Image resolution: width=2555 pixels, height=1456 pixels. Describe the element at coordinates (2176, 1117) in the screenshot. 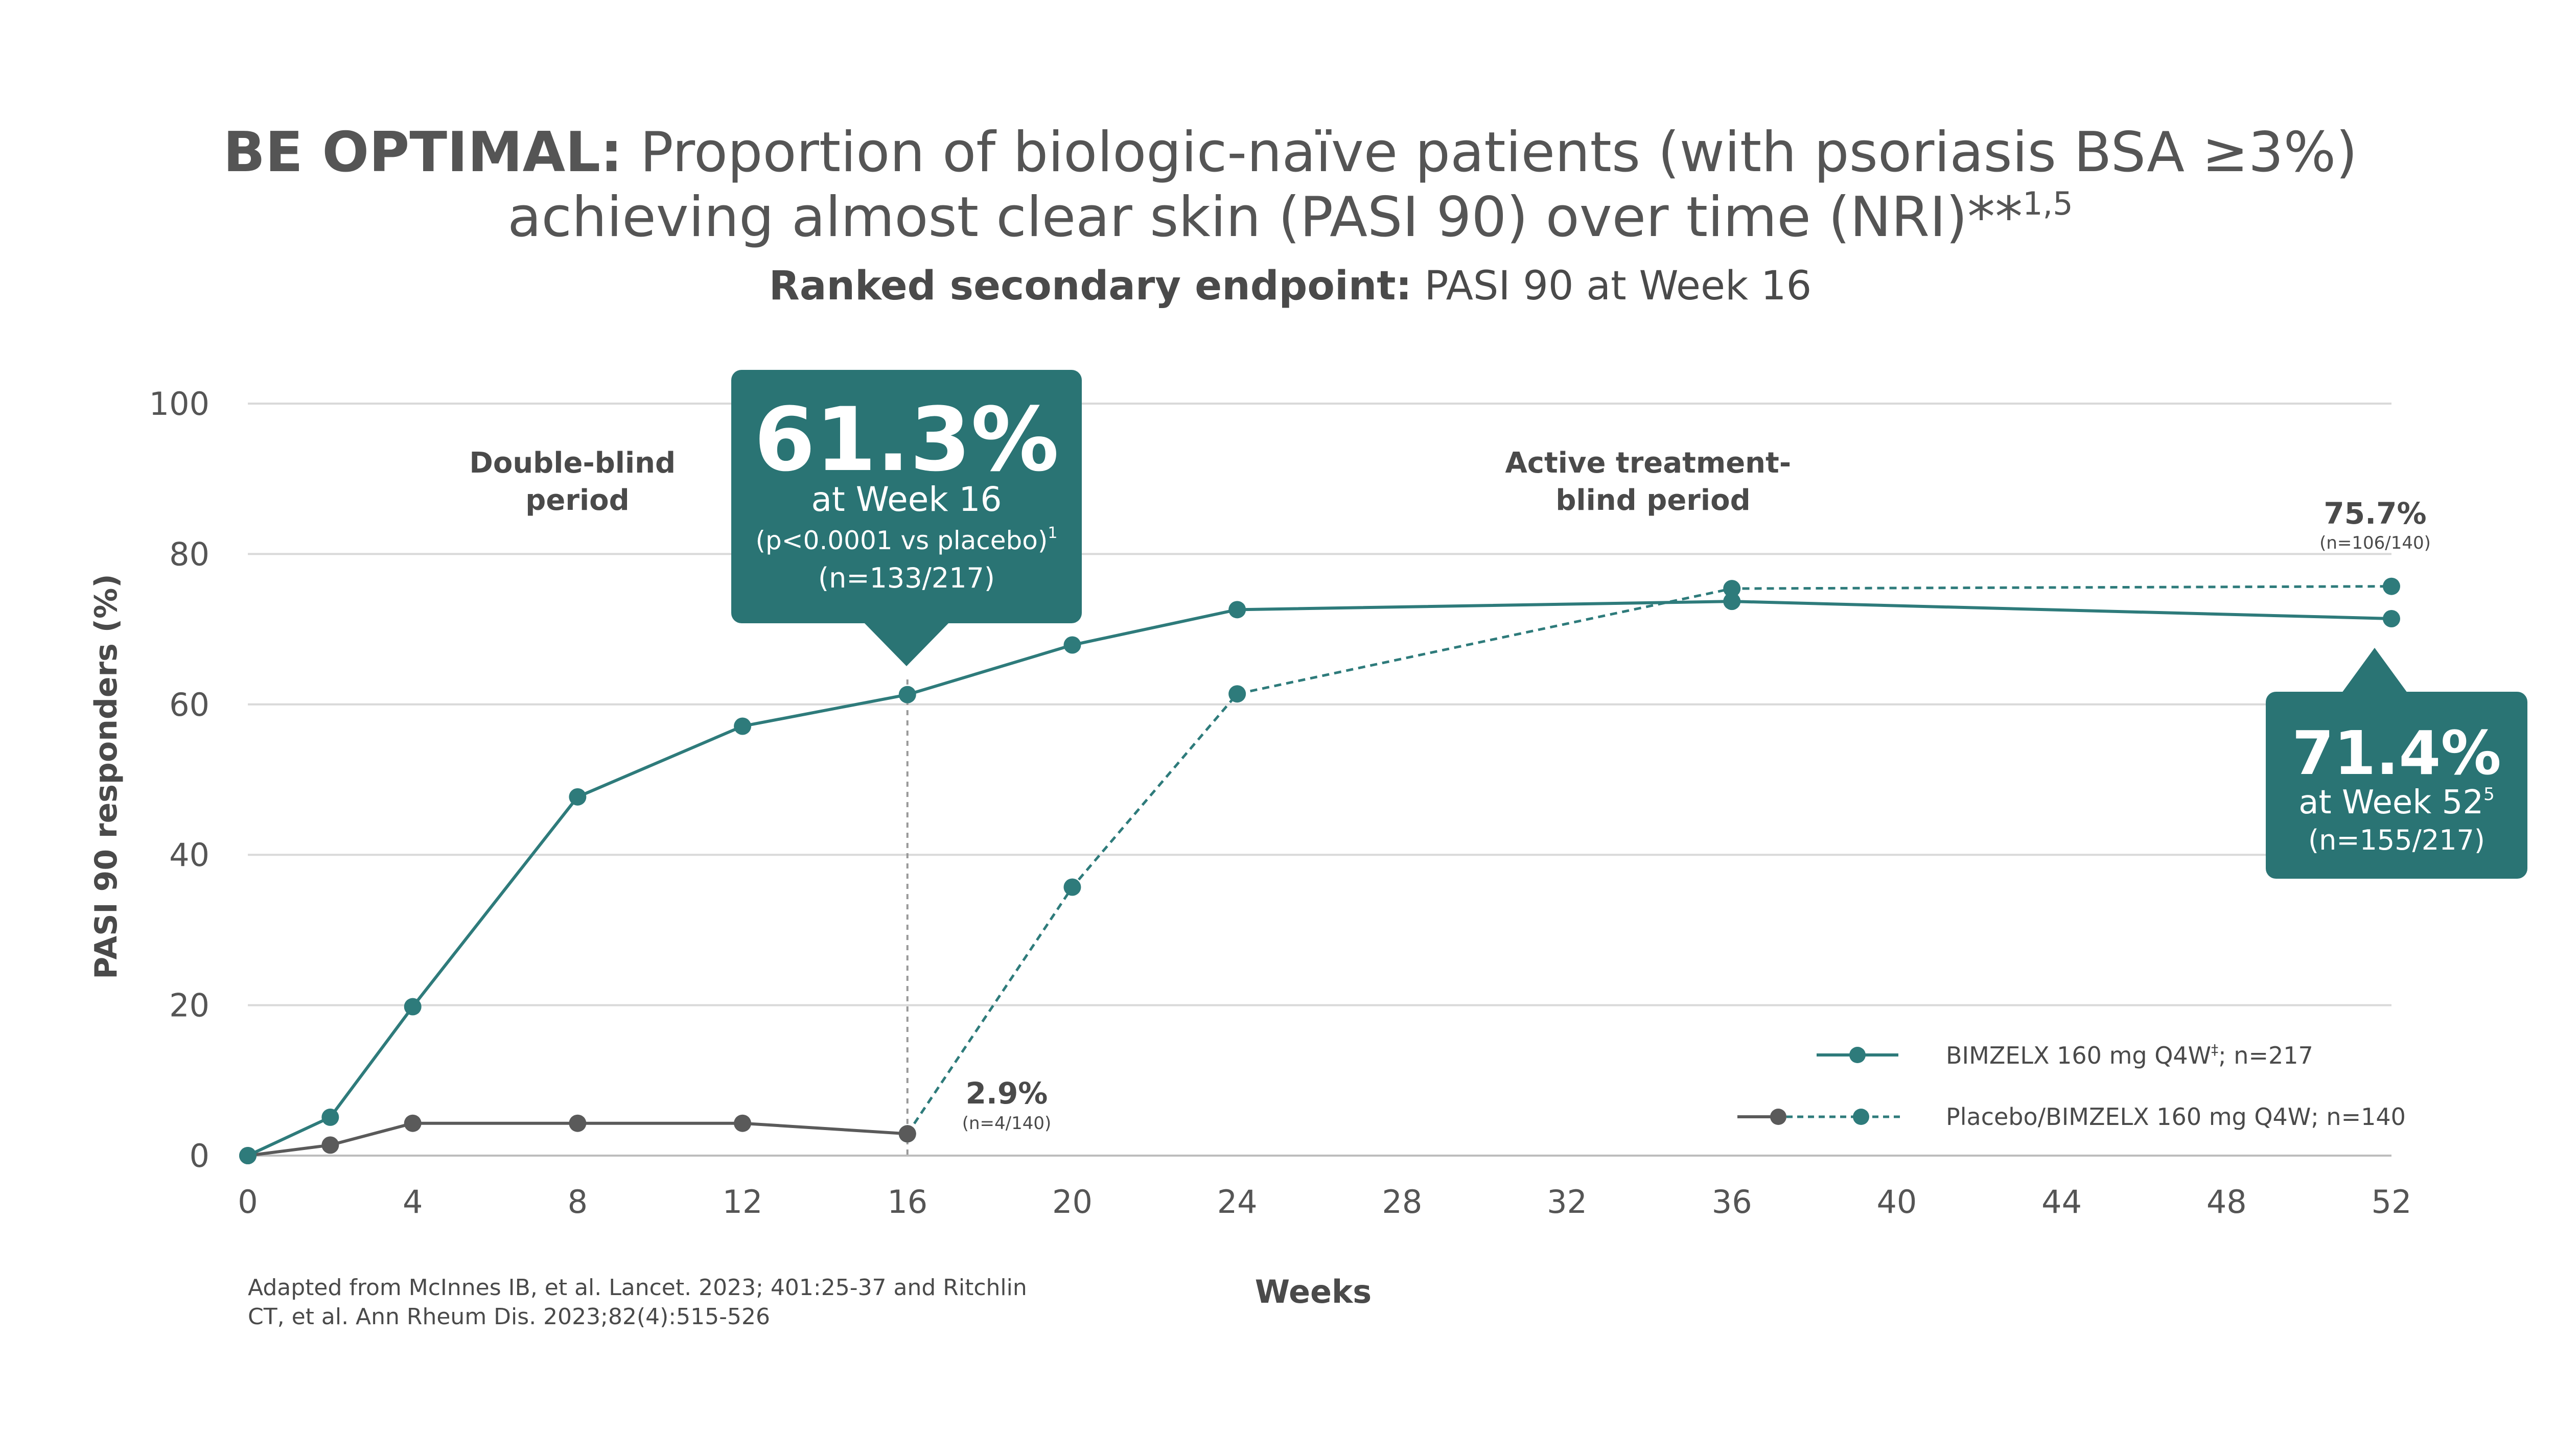

I see `legend-label-placebo: Placebo/BIMZELX 160 mg Q4W; n=140` at that location.